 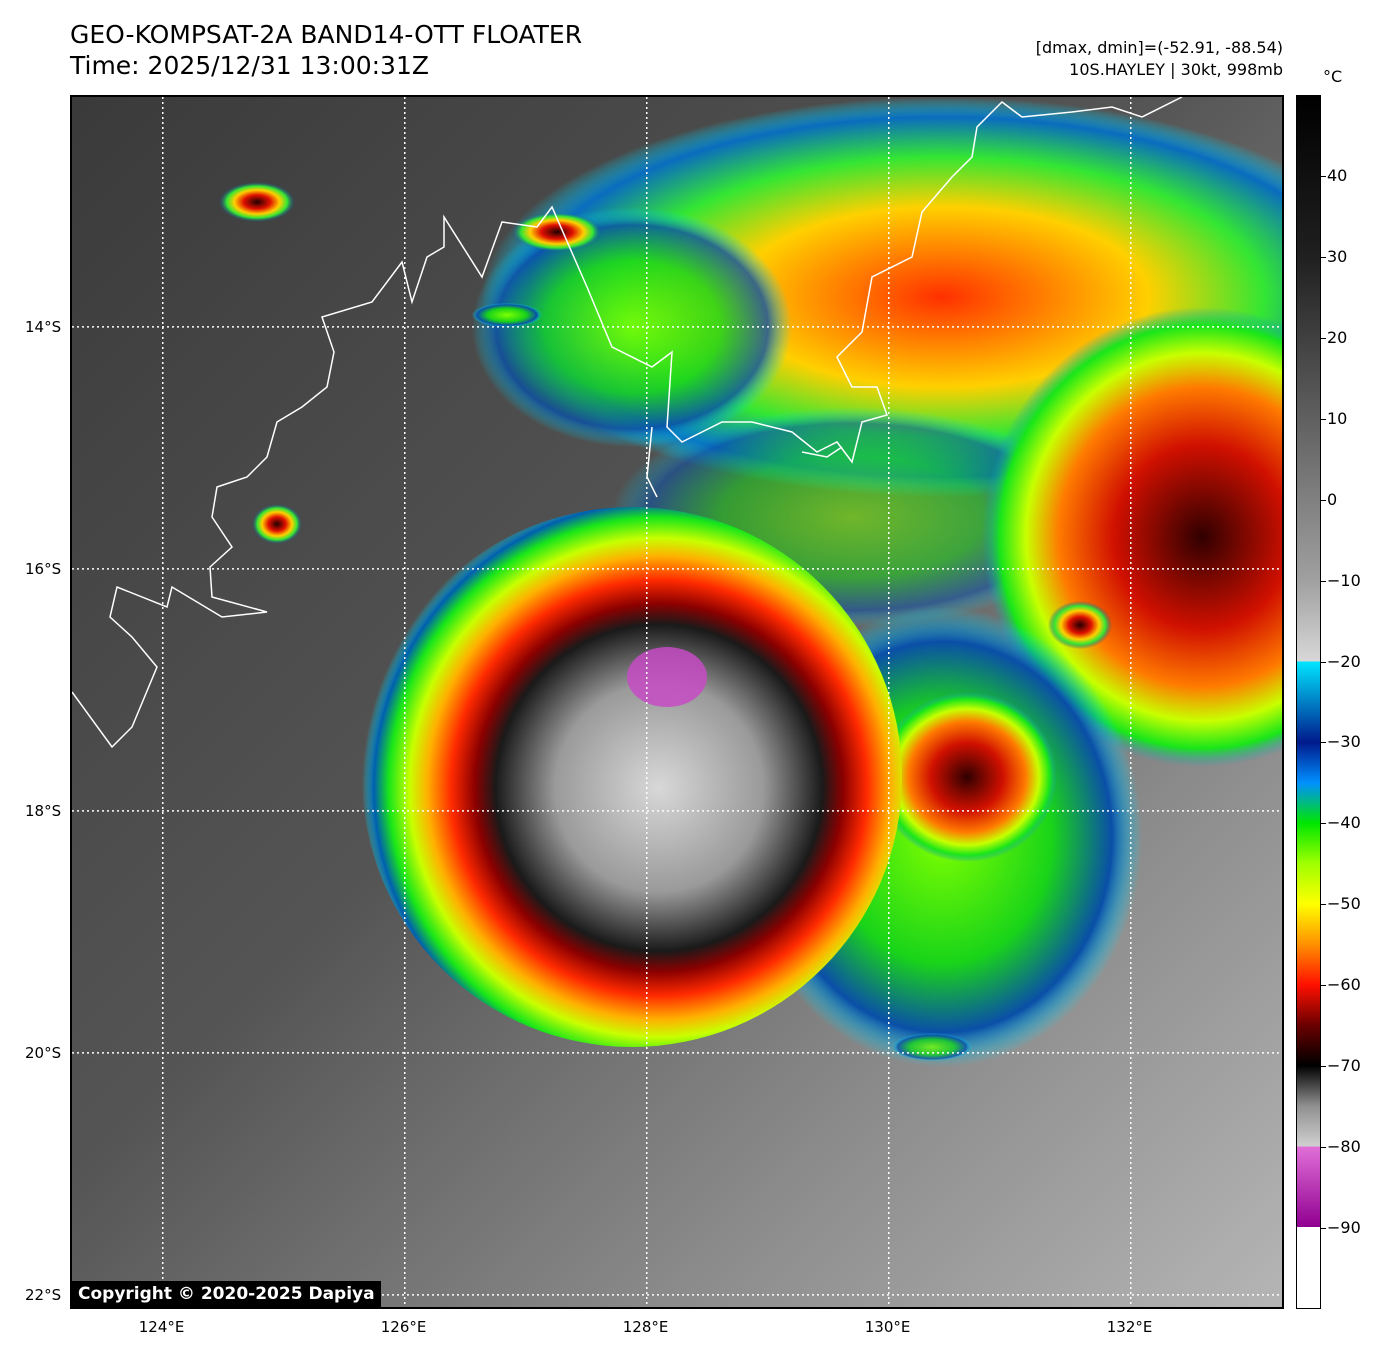 What do you see at coordinates (1308, 702) in the screenshot?
I see `colorbar` at bounding box center [1308, 702].